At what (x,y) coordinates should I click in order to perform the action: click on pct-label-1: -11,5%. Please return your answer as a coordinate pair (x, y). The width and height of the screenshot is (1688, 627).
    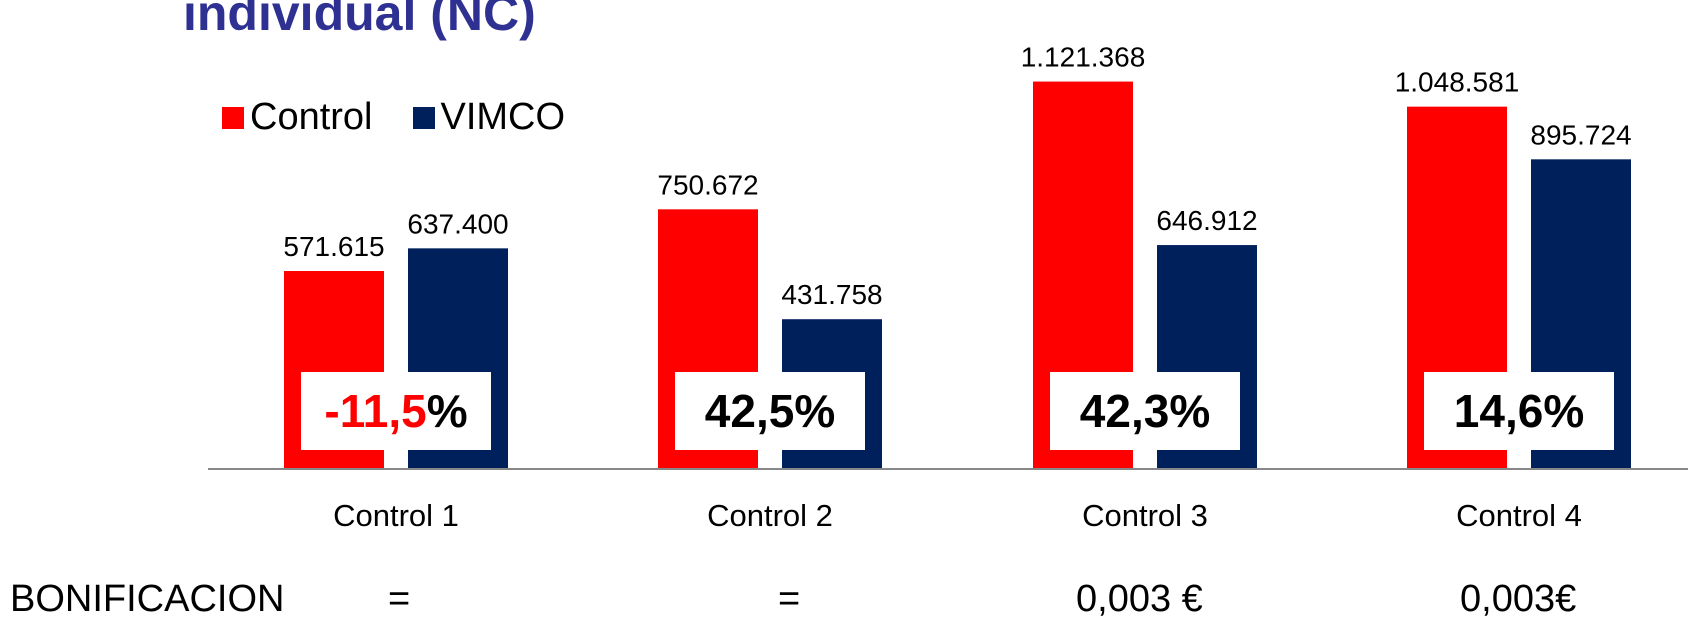
    Looking at the image, I should click on (395, 411).